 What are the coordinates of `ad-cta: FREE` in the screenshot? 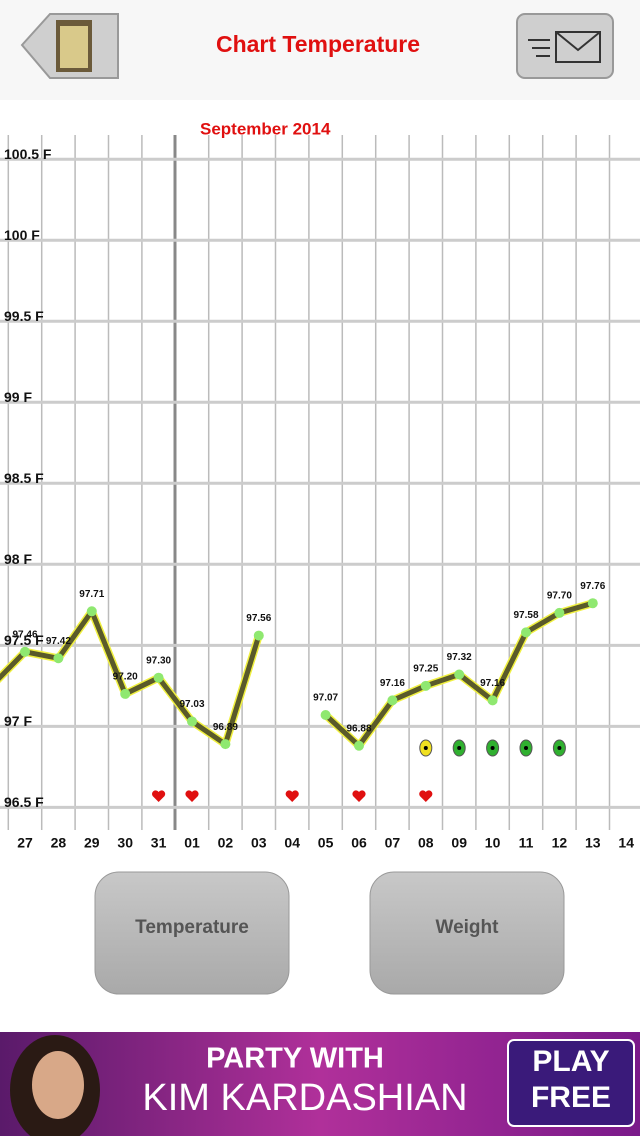 It's located at (571, 1097).